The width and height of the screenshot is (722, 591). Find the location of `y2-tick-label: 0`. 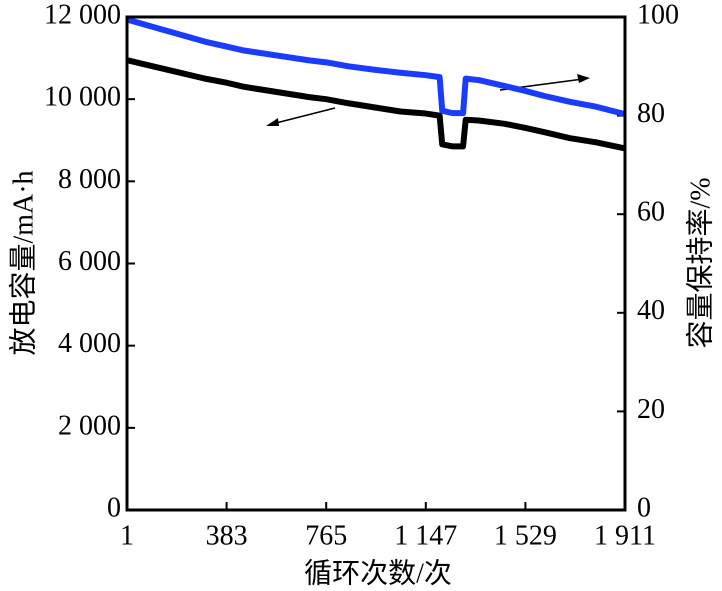

y2-tick-label: 0 is located at coordinates (644, 507).